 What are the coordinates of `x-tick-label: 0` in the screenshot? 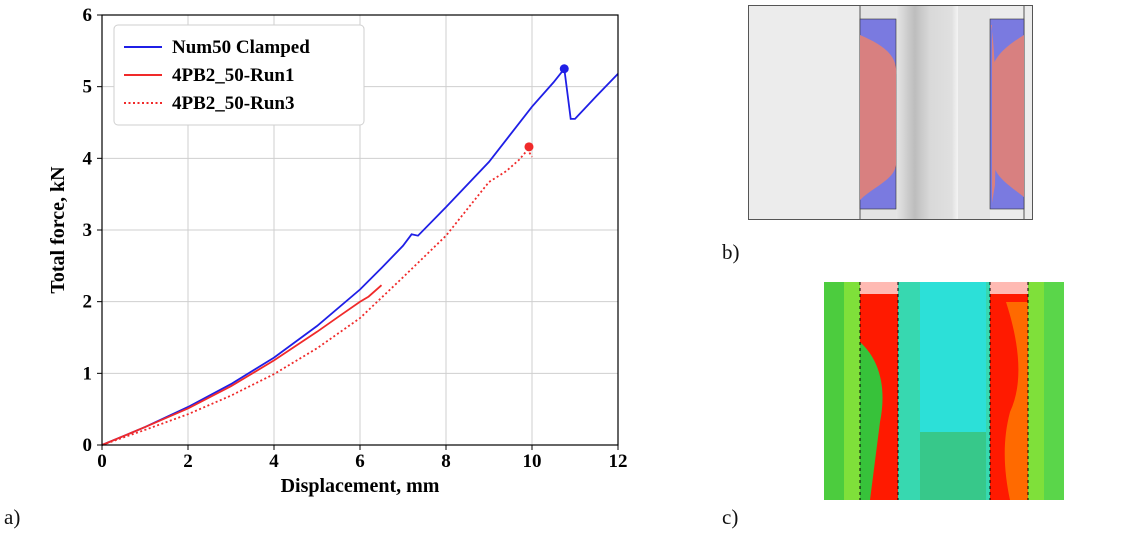 It's located at (102, 461).